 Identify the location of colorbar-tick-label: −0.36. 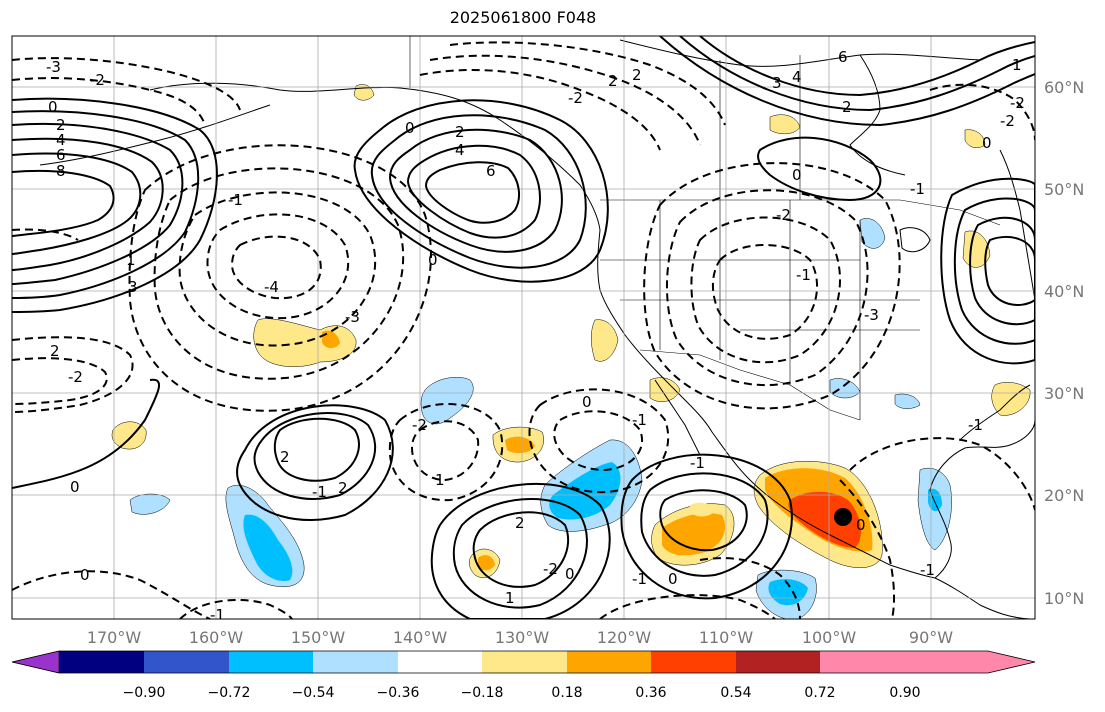
(398, 693).